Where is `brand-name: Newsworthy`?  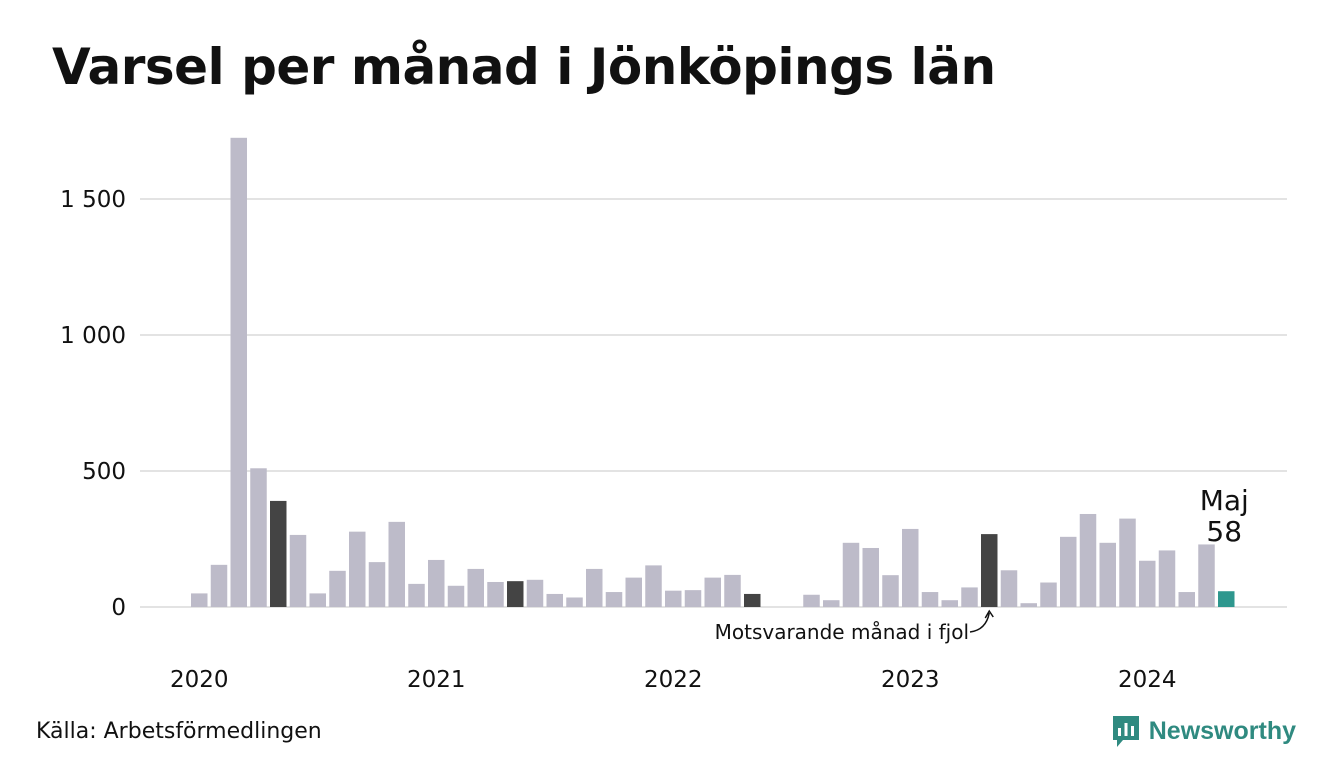
brand-name: Newsworthy is located at coordinates (1222, 730).